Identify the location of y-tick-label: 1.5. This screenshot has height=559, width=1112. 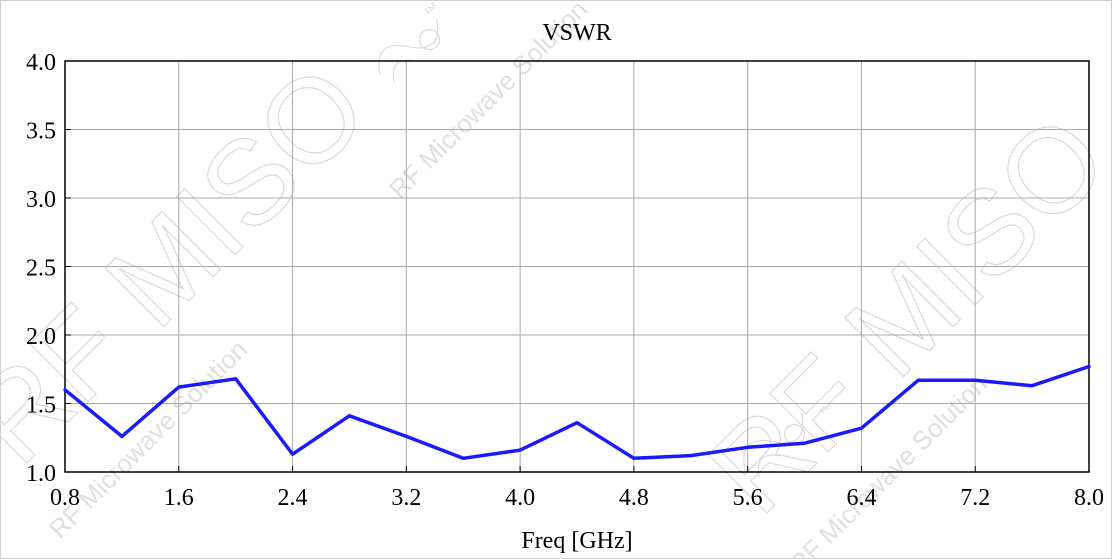
(41, 406).